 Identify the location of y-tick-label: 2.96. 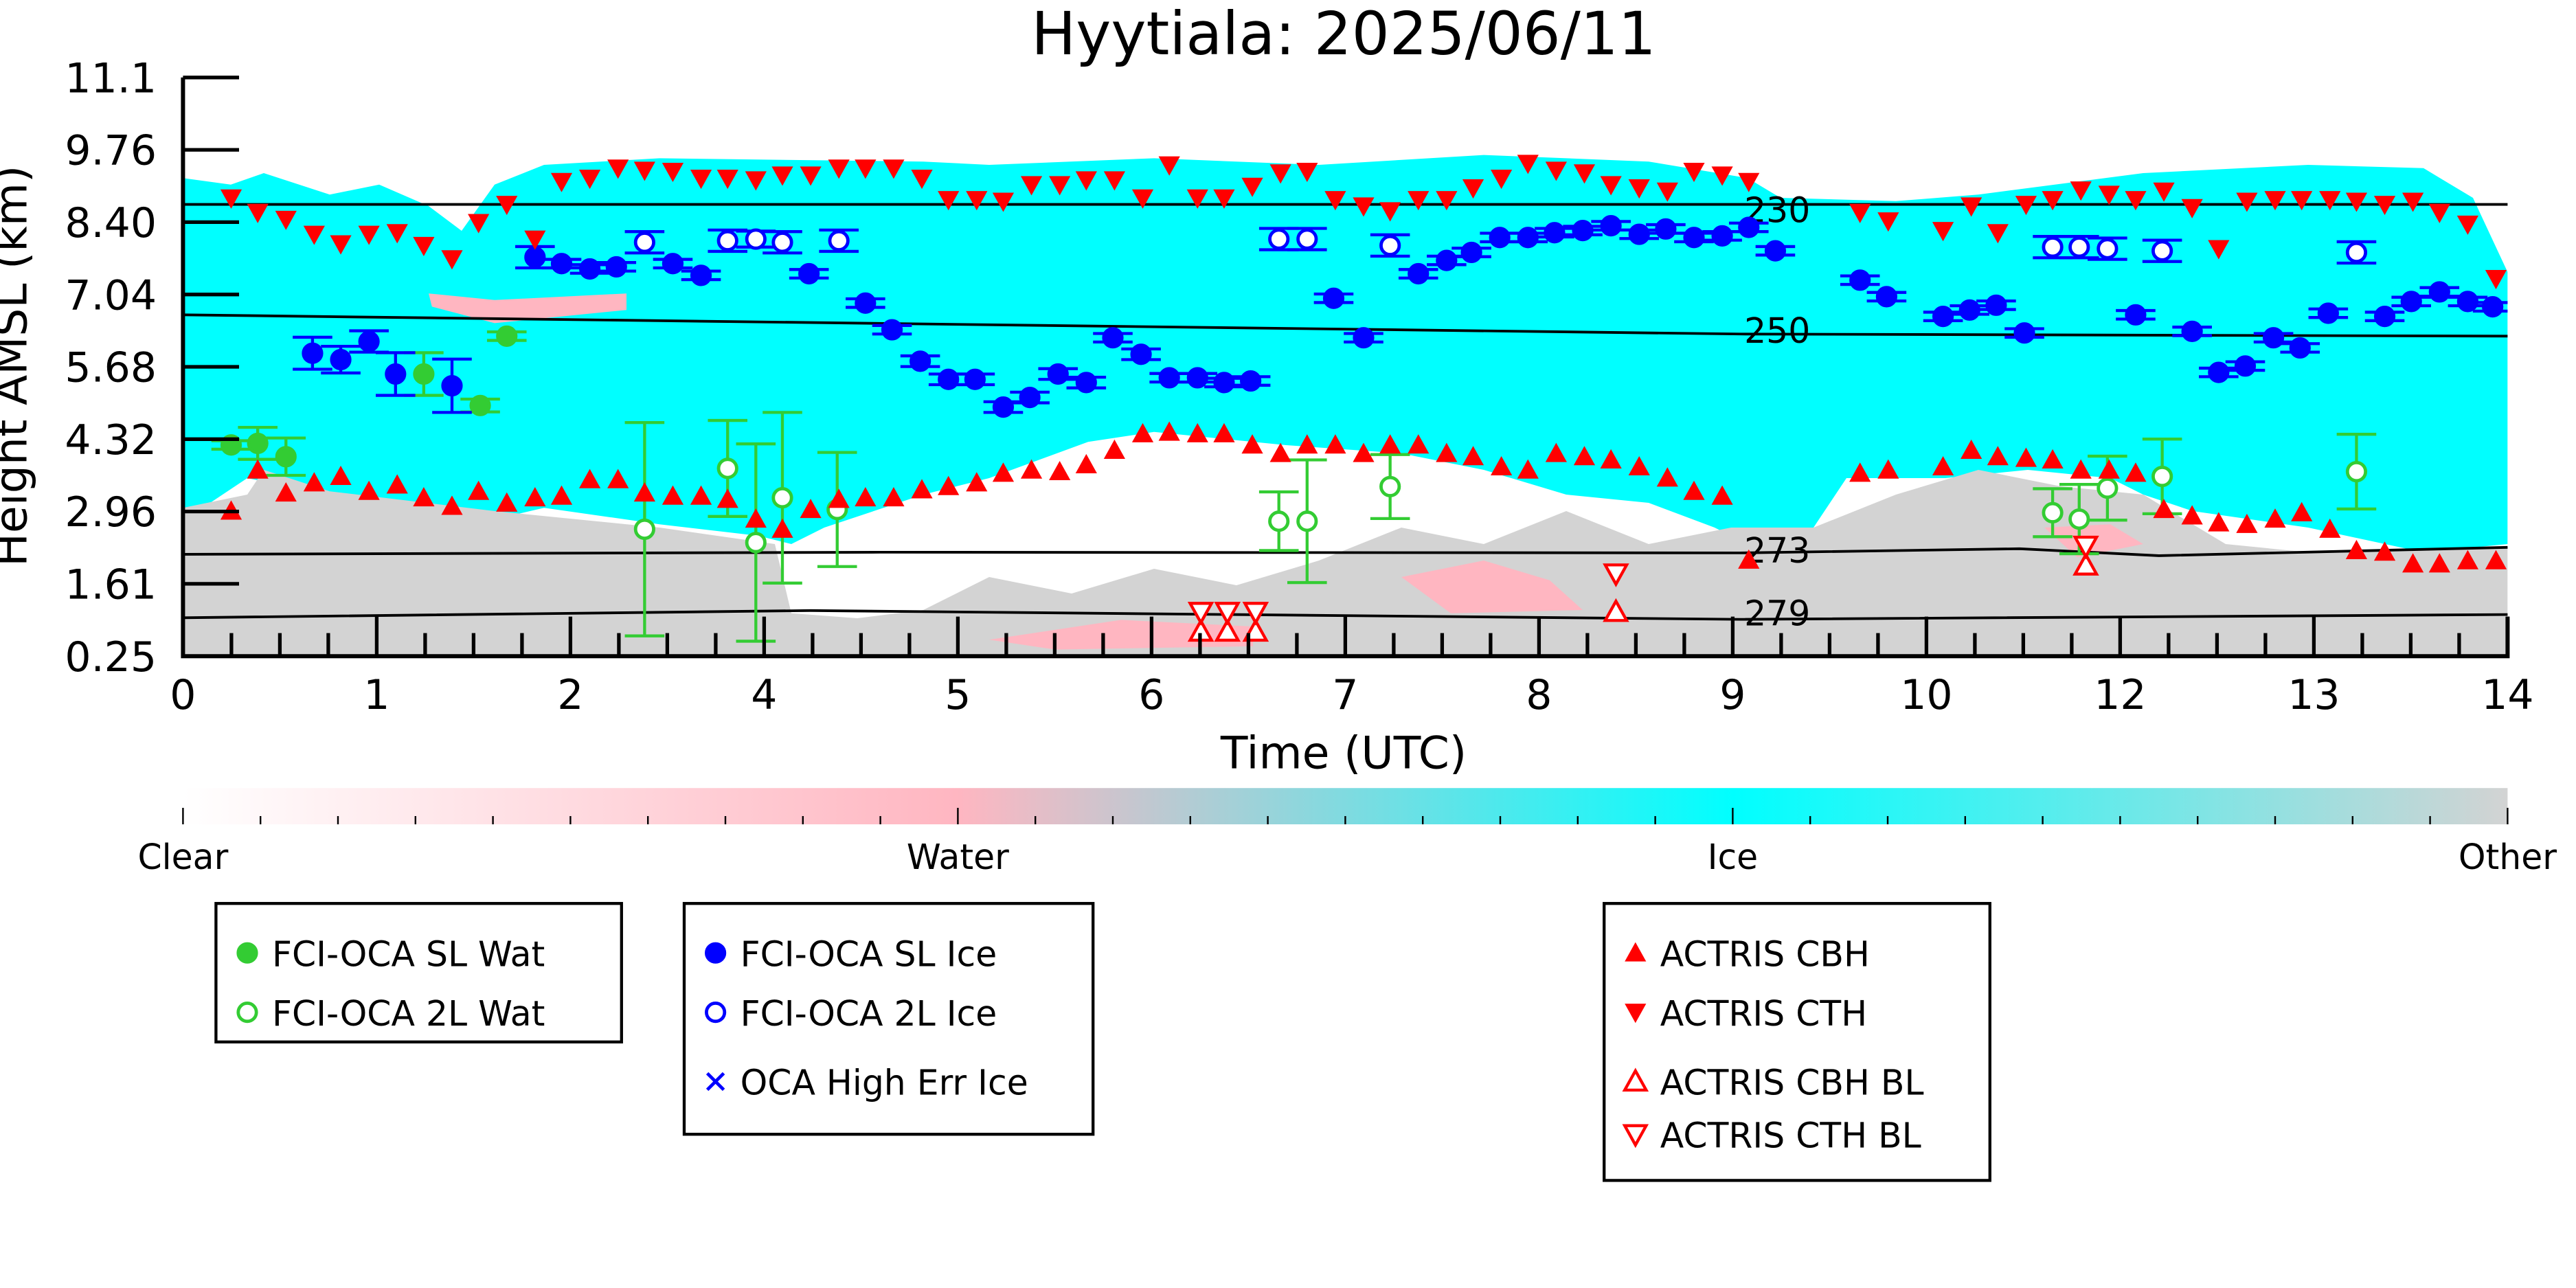
(111, 512).